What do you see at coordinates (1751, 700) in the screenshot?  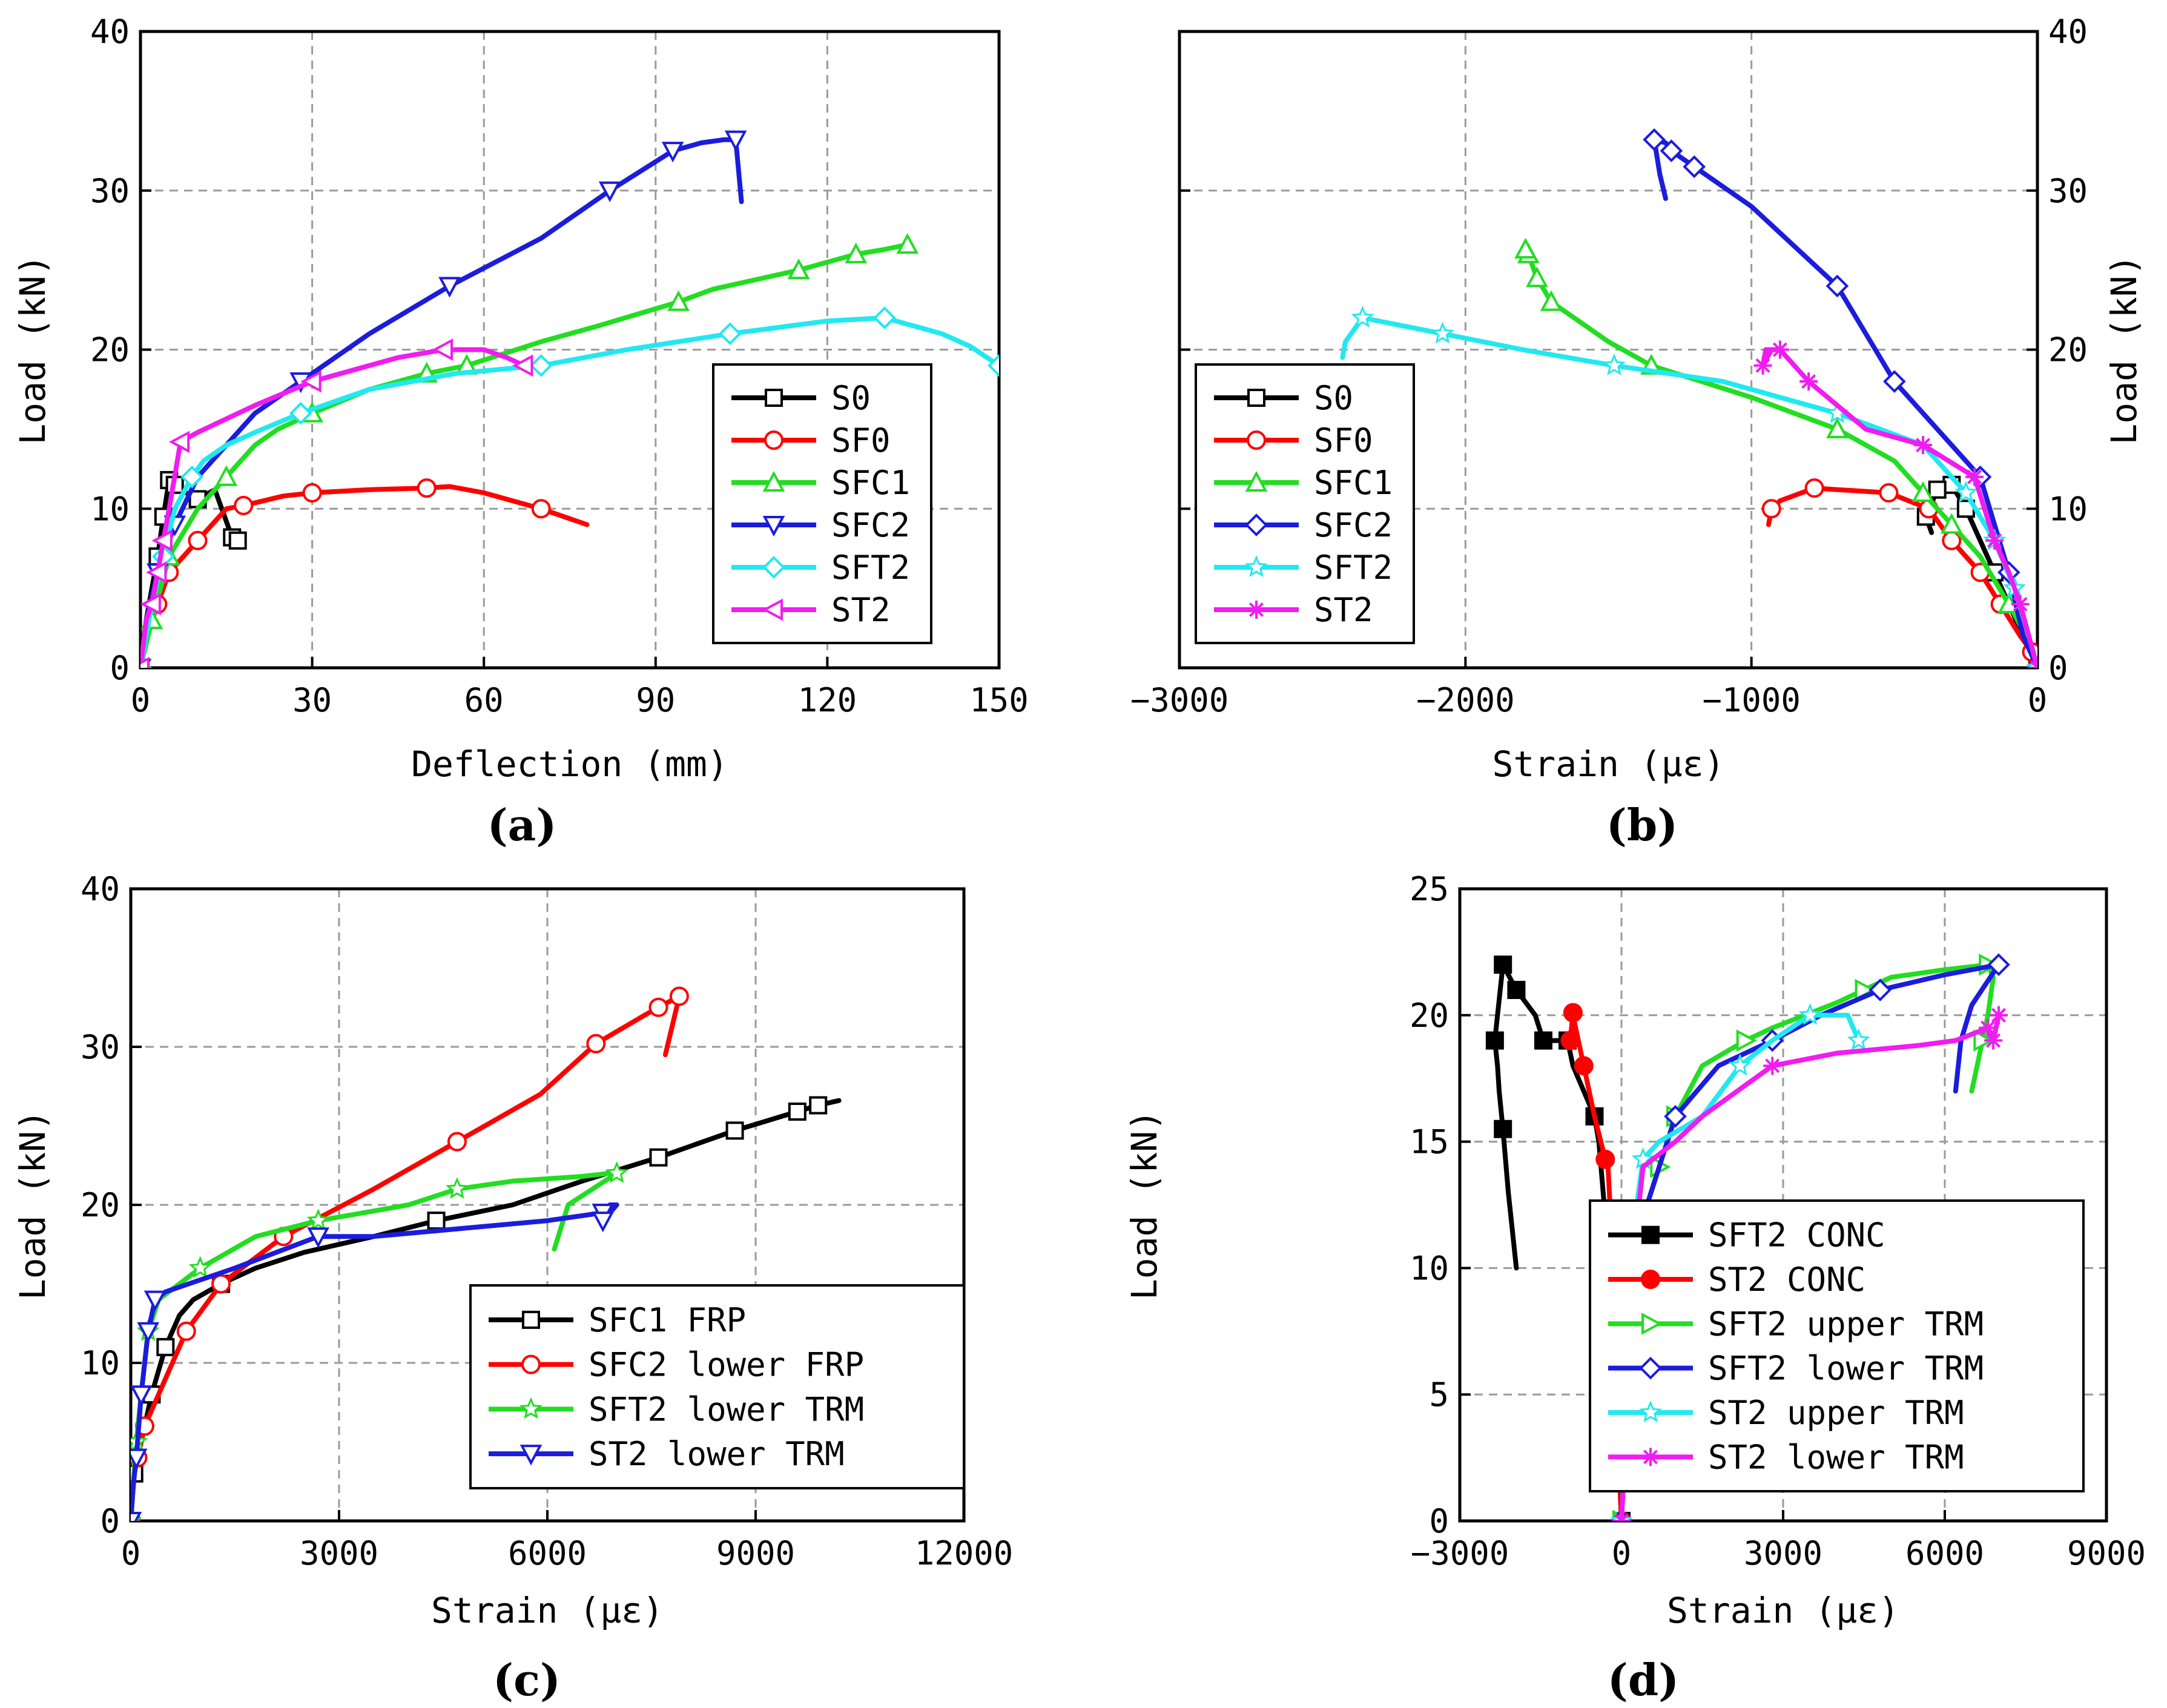 I see `x-tick-label: −1000` at bounding box center [1751, 700].